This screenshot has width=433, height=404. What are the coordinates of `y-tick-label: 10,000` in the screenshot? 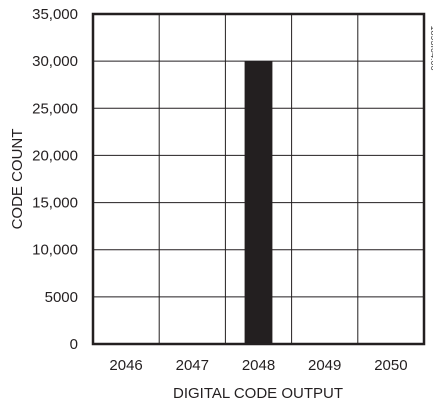 It's located at (55, 250).